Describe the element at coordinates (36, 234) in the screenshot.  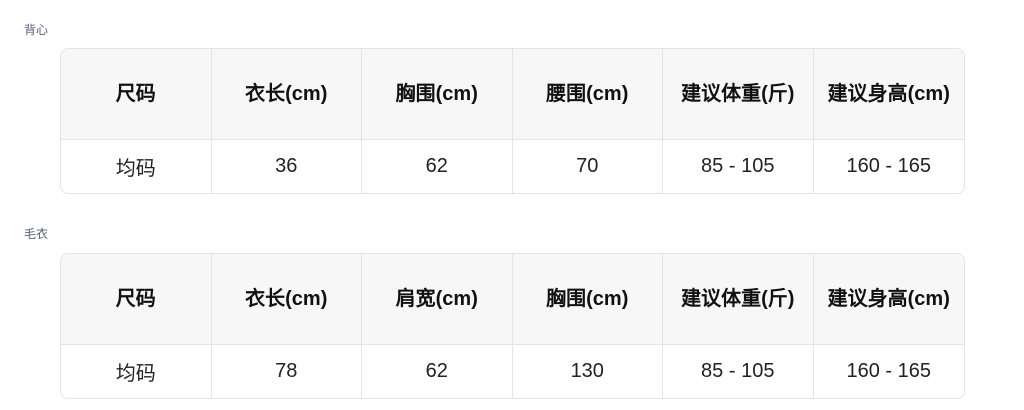
I see `section-label-sweater: 毛衣` at that location.